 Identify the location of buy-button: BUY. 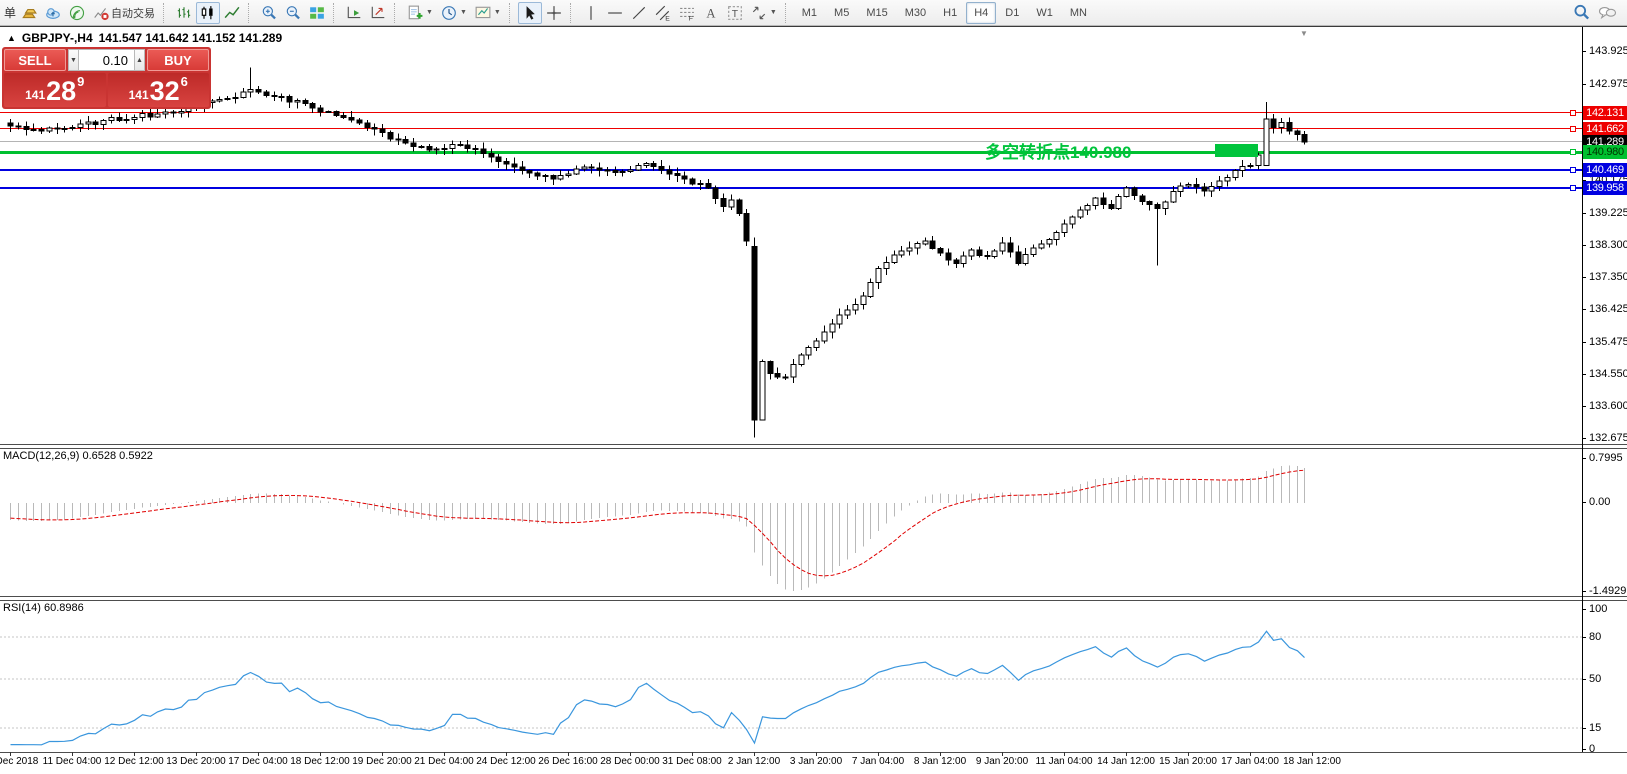
(178, 60).